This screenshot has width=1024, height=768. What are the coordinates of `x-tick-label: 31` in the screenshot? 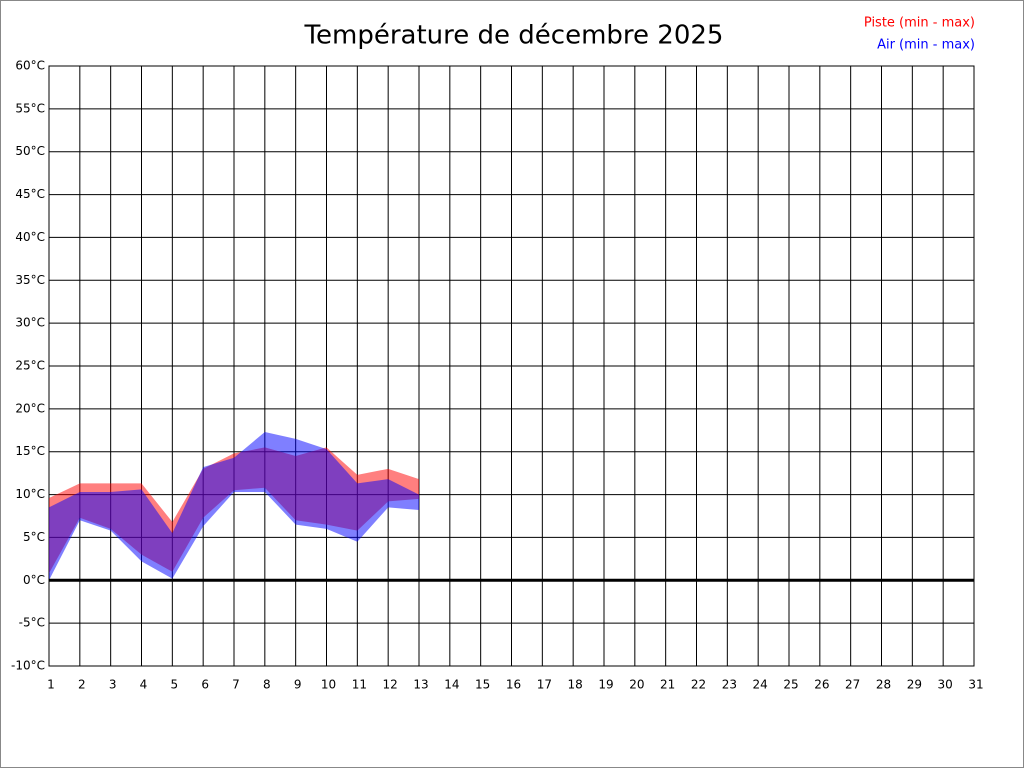 It's located at (975, 685).